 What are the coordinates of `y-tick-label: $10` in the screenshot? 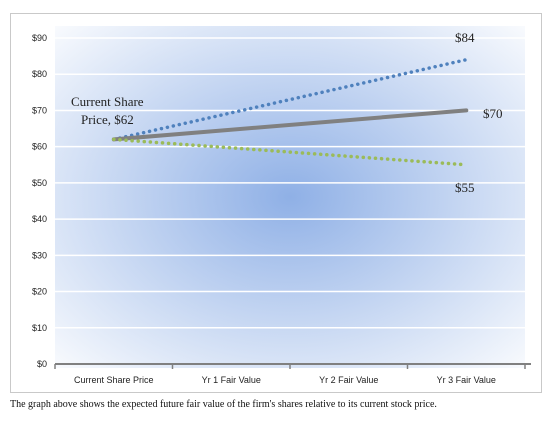 It's located at (39, 328).